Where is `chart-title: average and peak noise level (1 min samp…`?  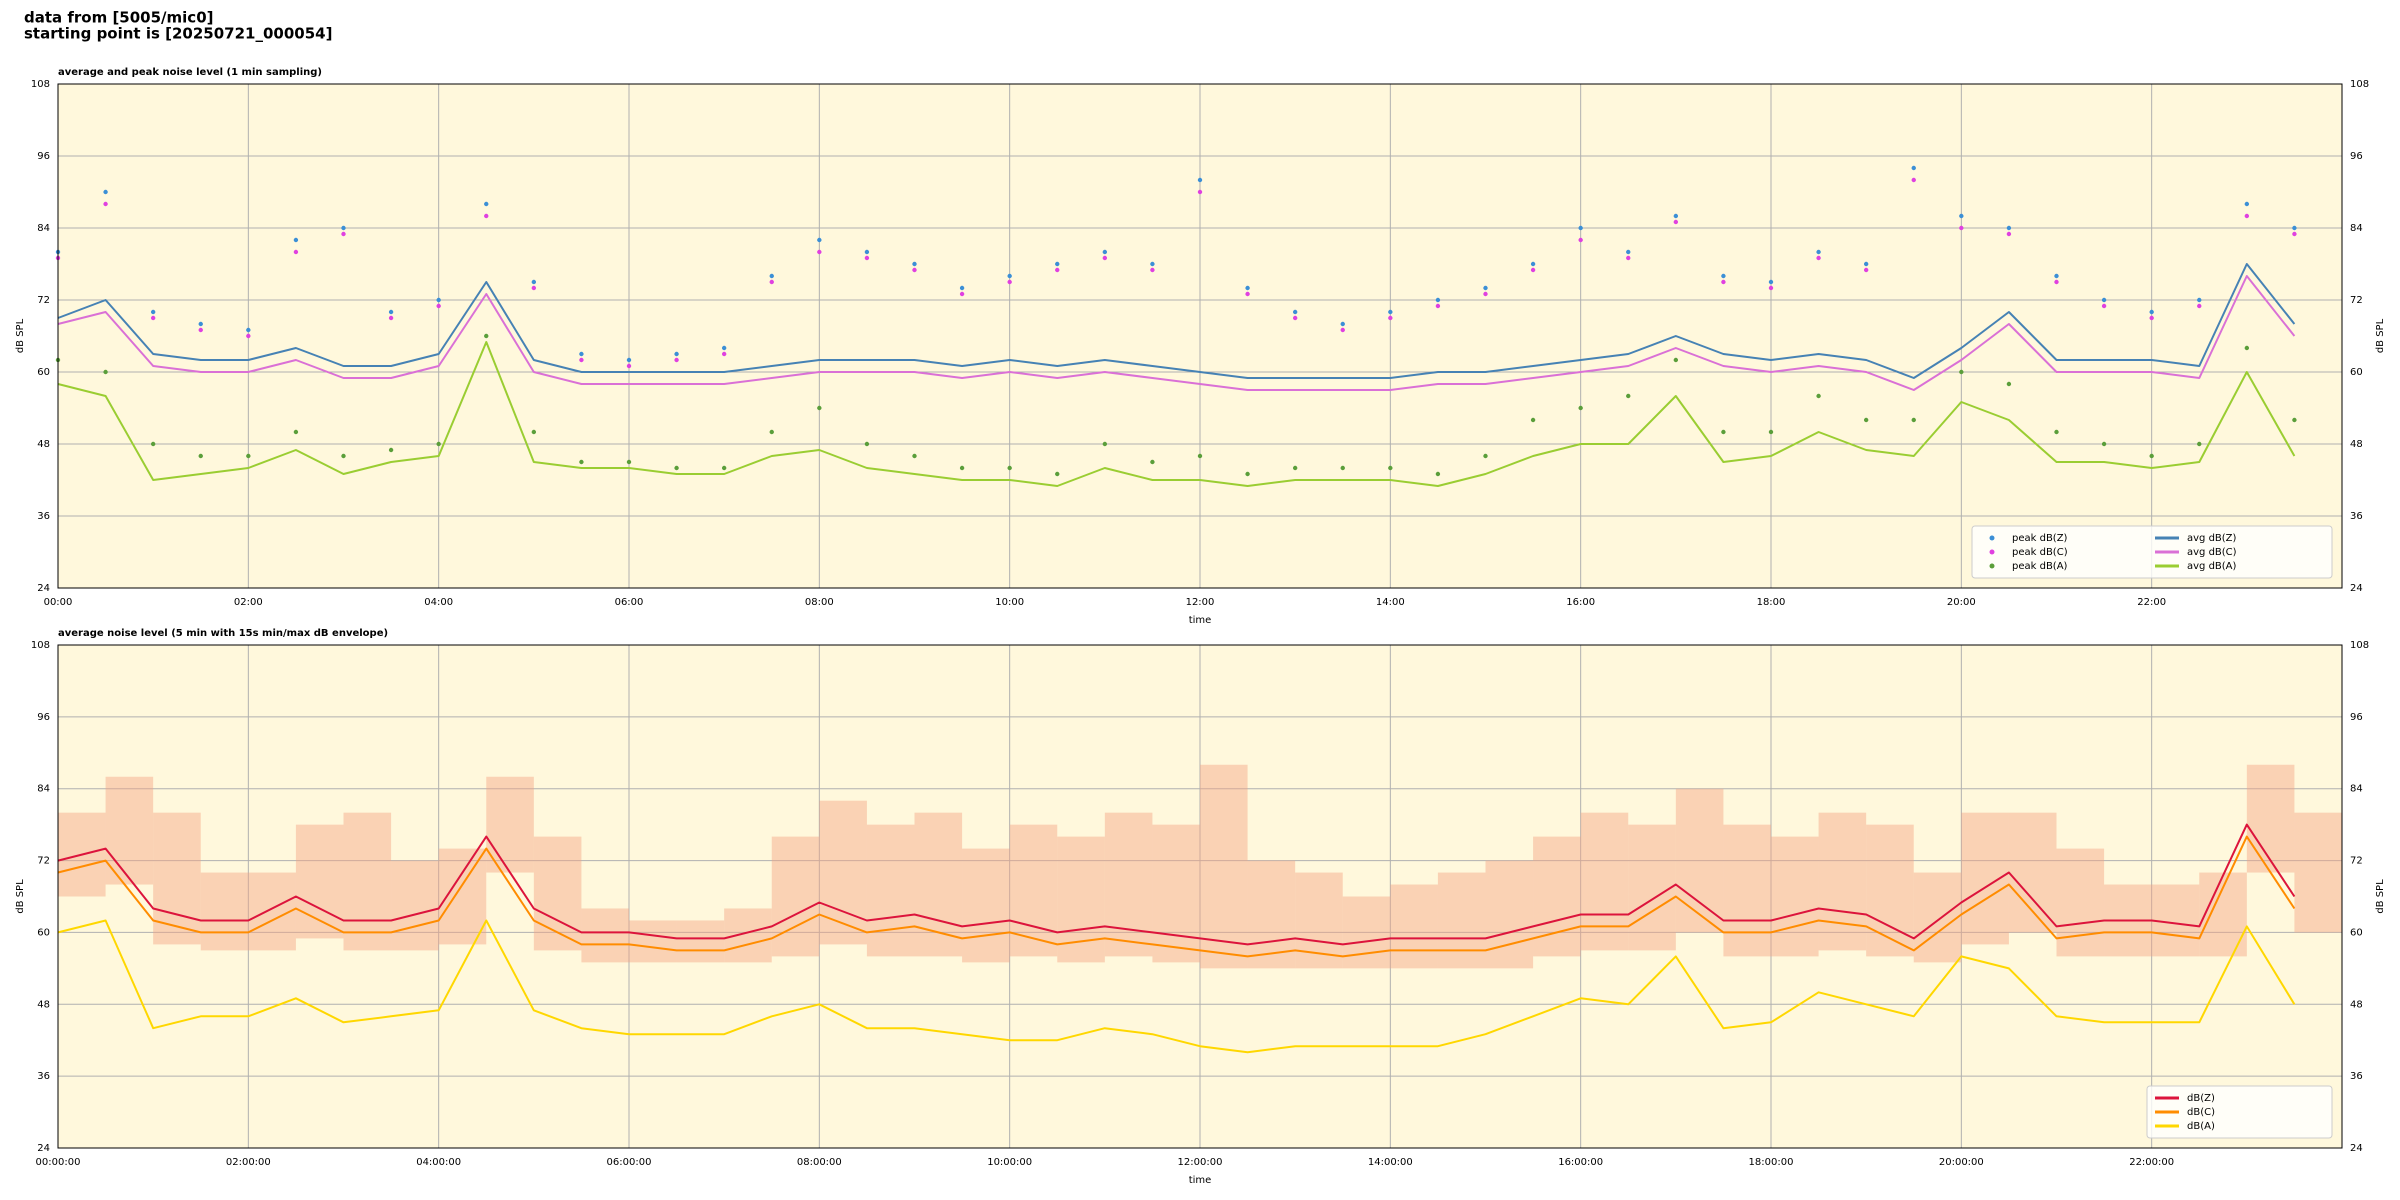 chart-title: average and peak noise level (1 min samp… is located at coordinates (190, 72).